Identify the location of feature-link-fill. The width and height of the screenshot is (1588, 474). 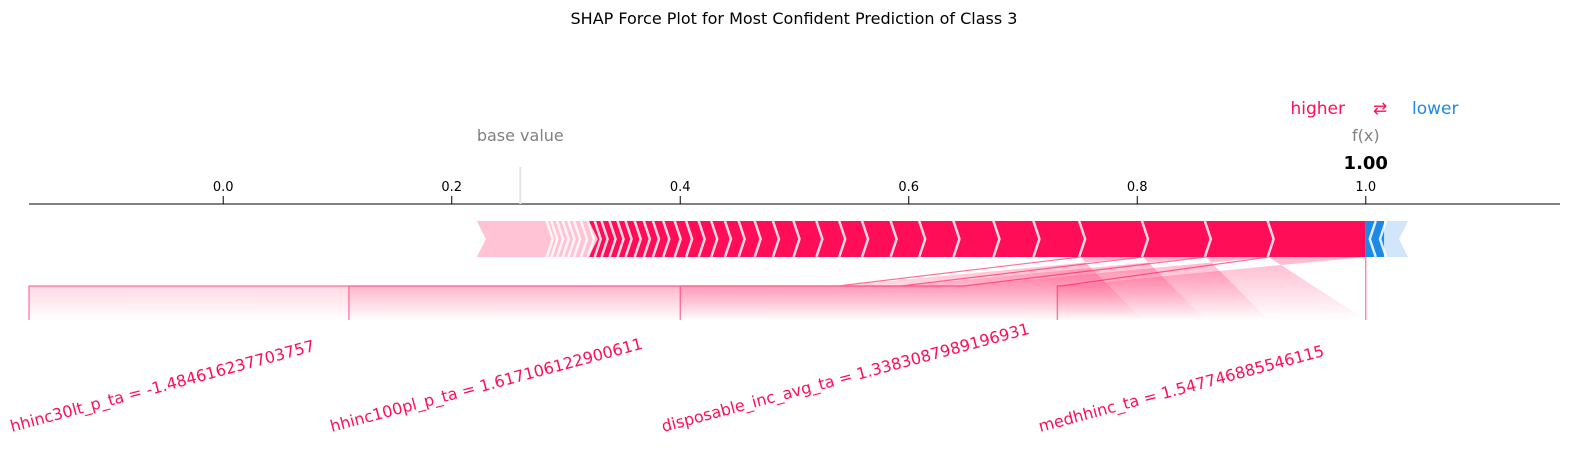
(586, 288).